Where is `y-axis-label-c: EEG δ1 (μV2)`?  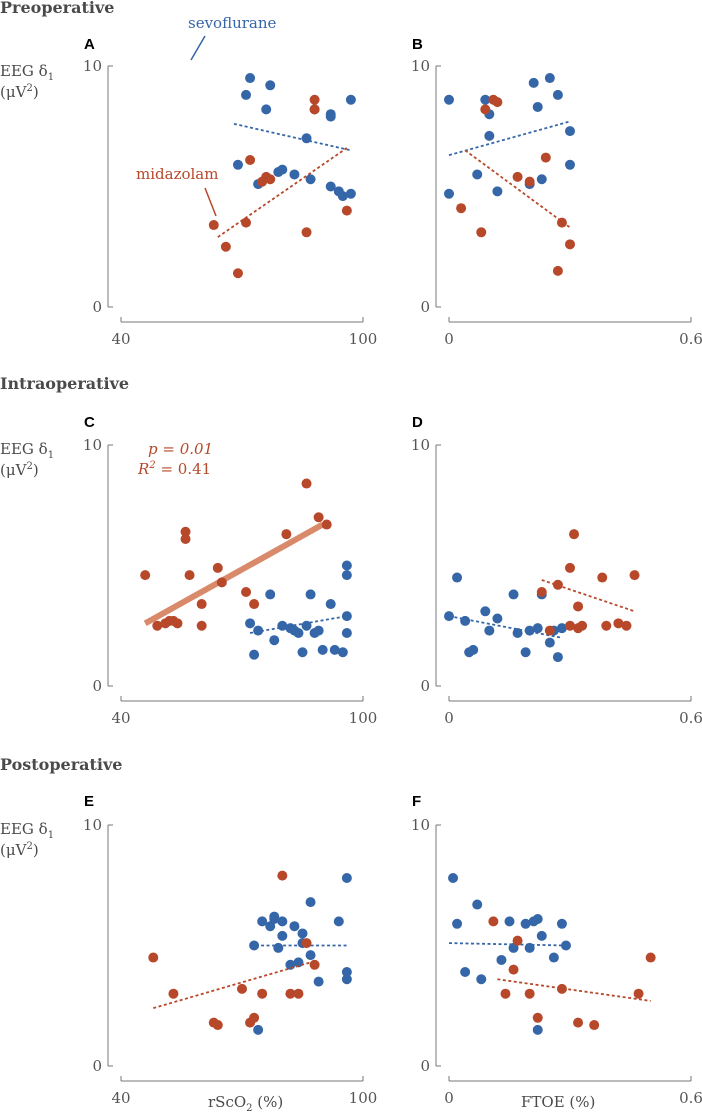
y-axis-label-c: EEG δ1 (μV2) is located at coordinates (27, 459).